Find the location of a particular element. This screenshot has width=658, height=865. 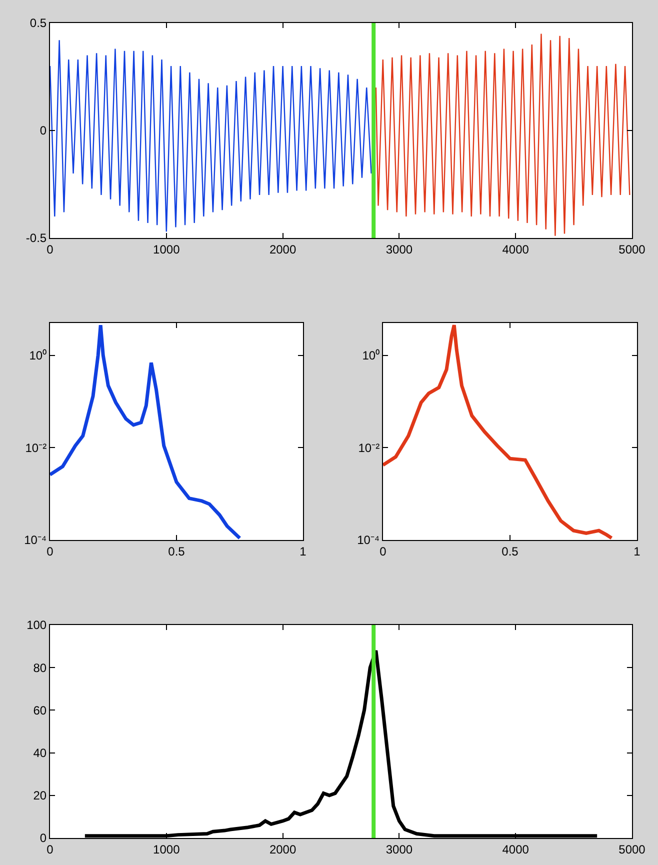

y-tick-label: -0.5 is located at coordinates (36, 238).